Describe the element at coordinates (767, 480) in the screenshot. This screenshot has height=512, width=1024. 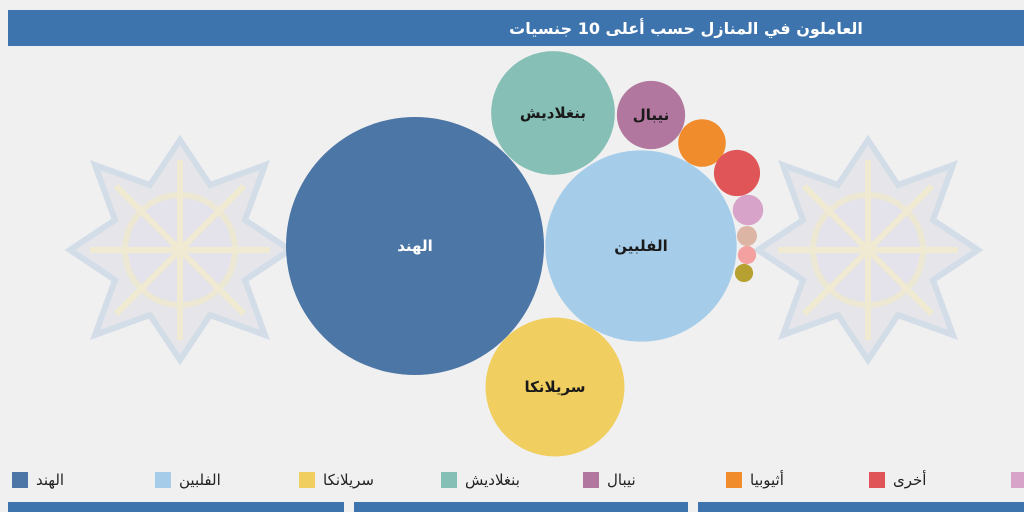
I see `legend-label-5: أثيوبيا` at that location.